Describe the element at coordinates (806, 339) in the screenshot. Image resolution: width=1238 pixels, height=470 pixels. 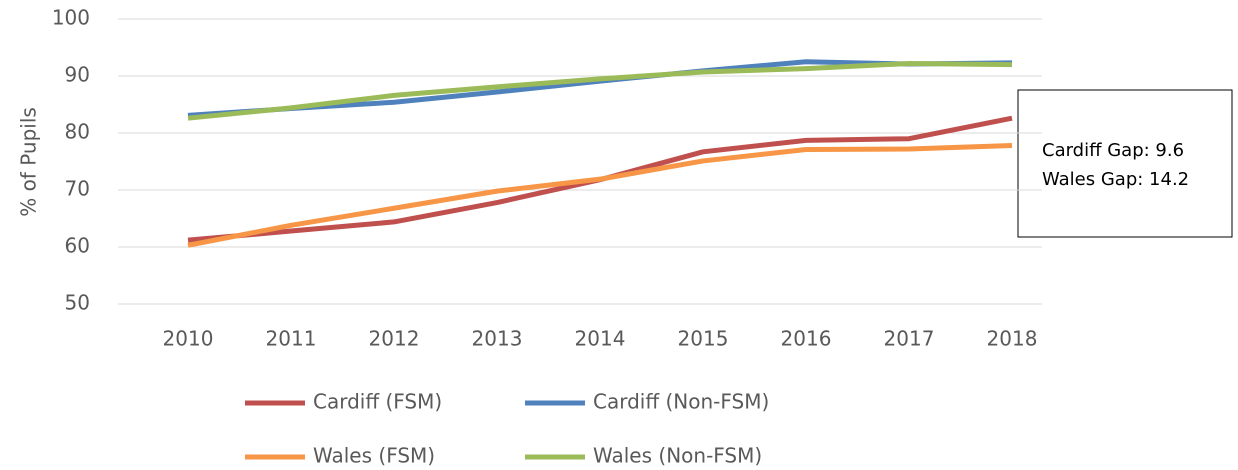
I see `x-tick-label: 2016` at that location.